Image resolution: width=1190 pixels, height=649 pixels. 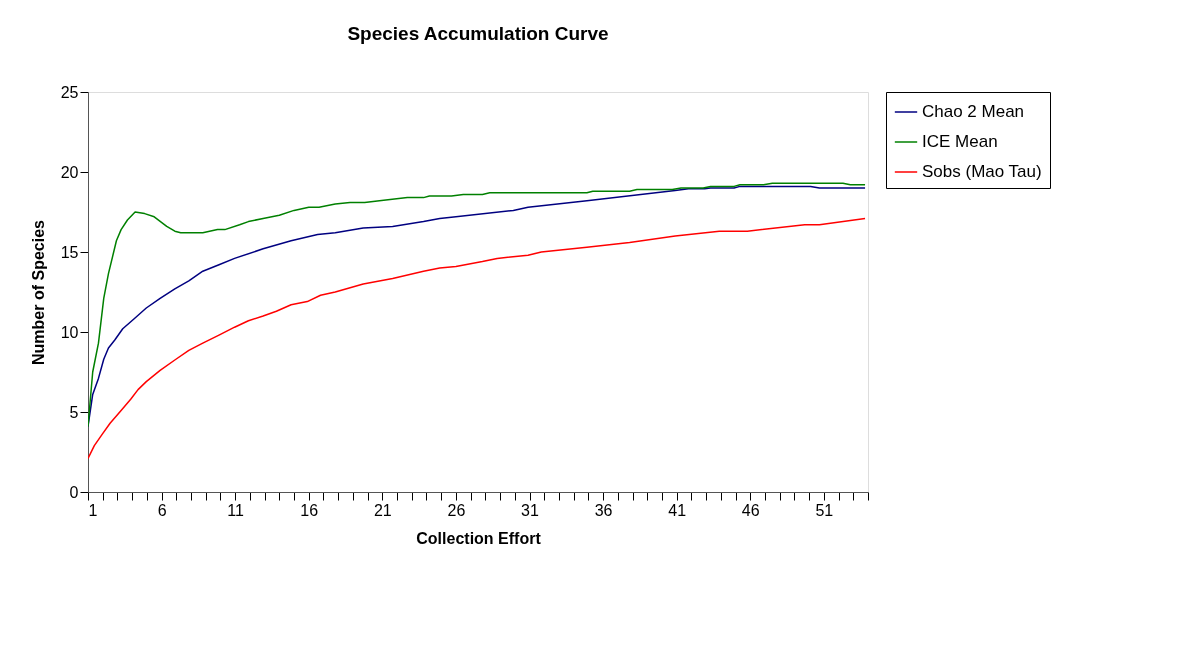 What do you see at coordinates (478, 33) in the screenshot?
I see `chart-title: Species Accumulation Curve` at bounding box center [478, 33].